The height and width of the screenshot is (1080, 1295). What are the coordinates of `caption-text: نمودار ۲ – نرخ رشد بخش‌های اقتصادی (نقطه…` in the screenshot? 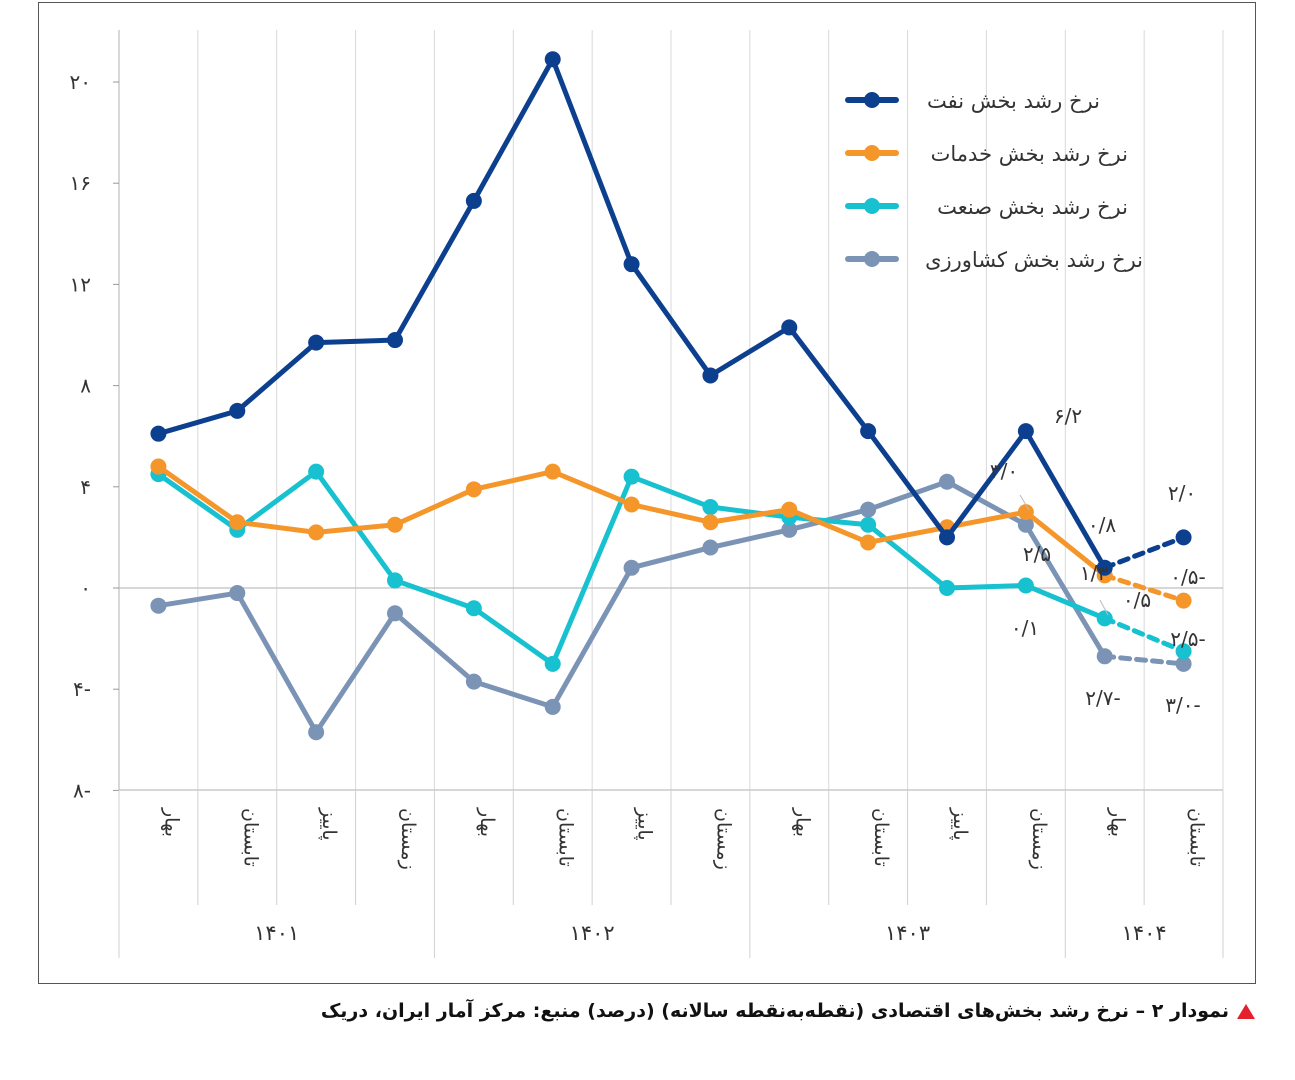 It's located at (774, 1011).